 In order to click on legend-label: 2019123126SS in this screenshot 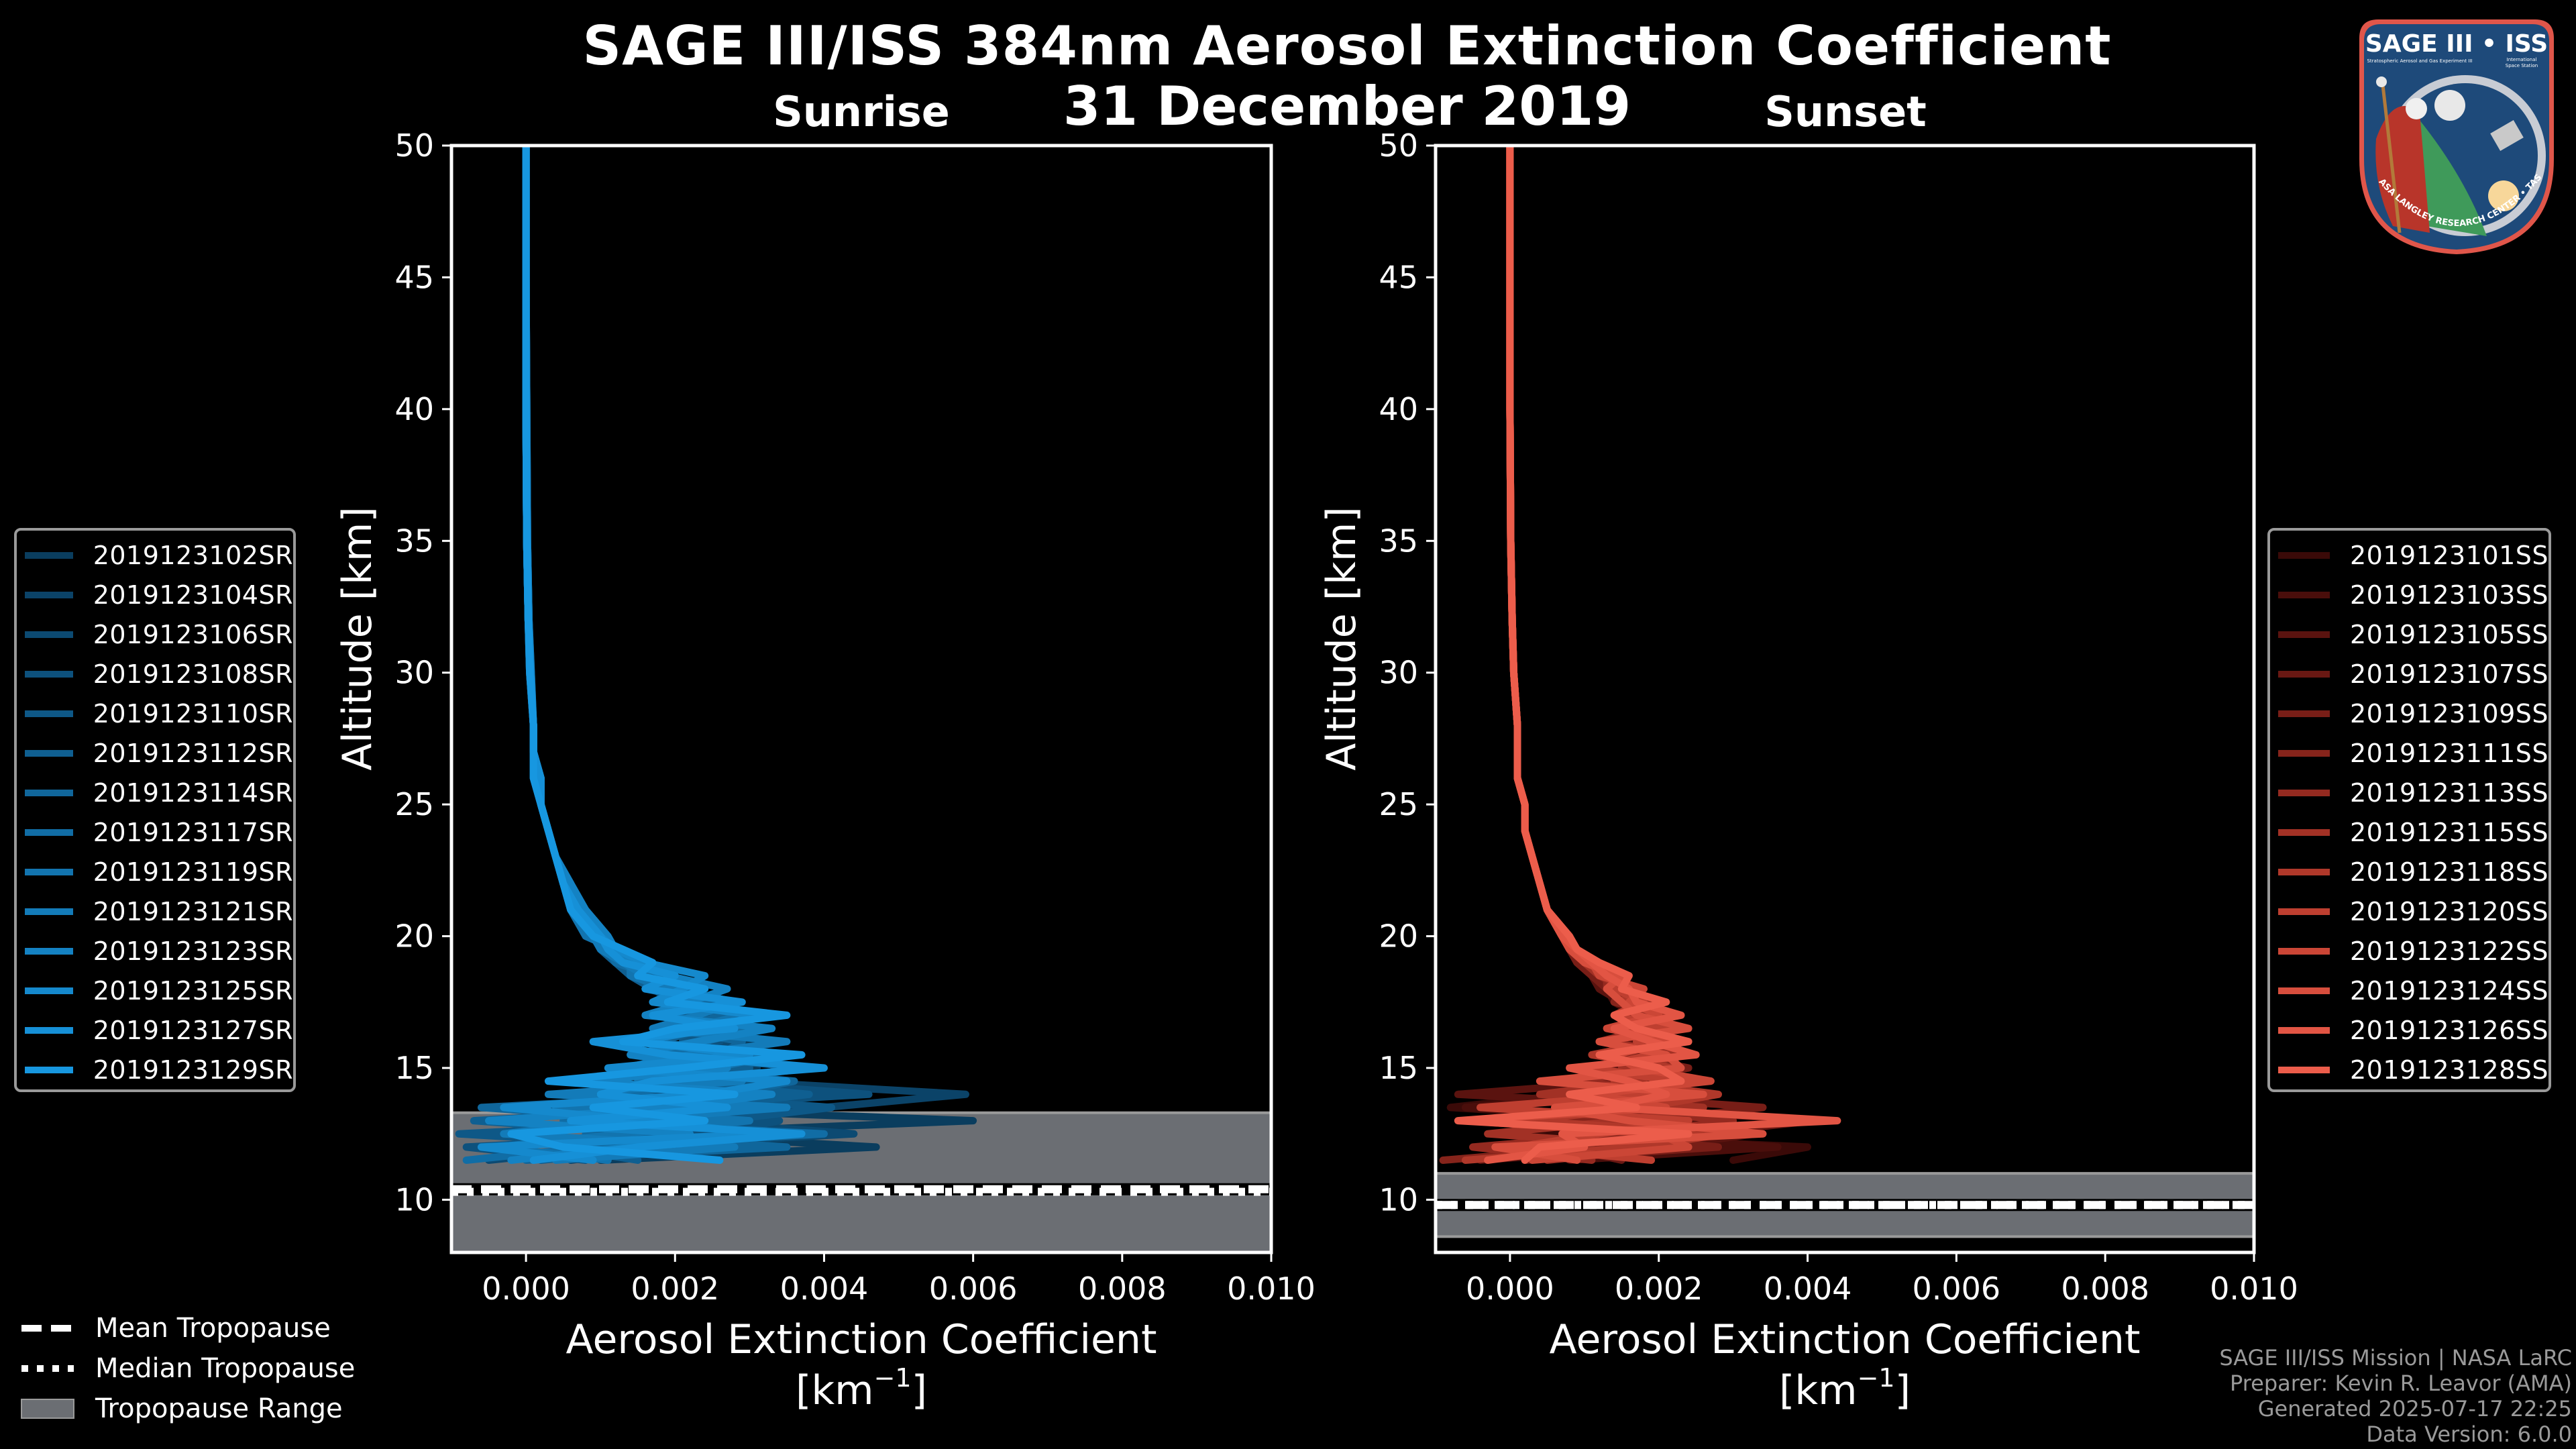, I will do `click(2448, 1030)`.